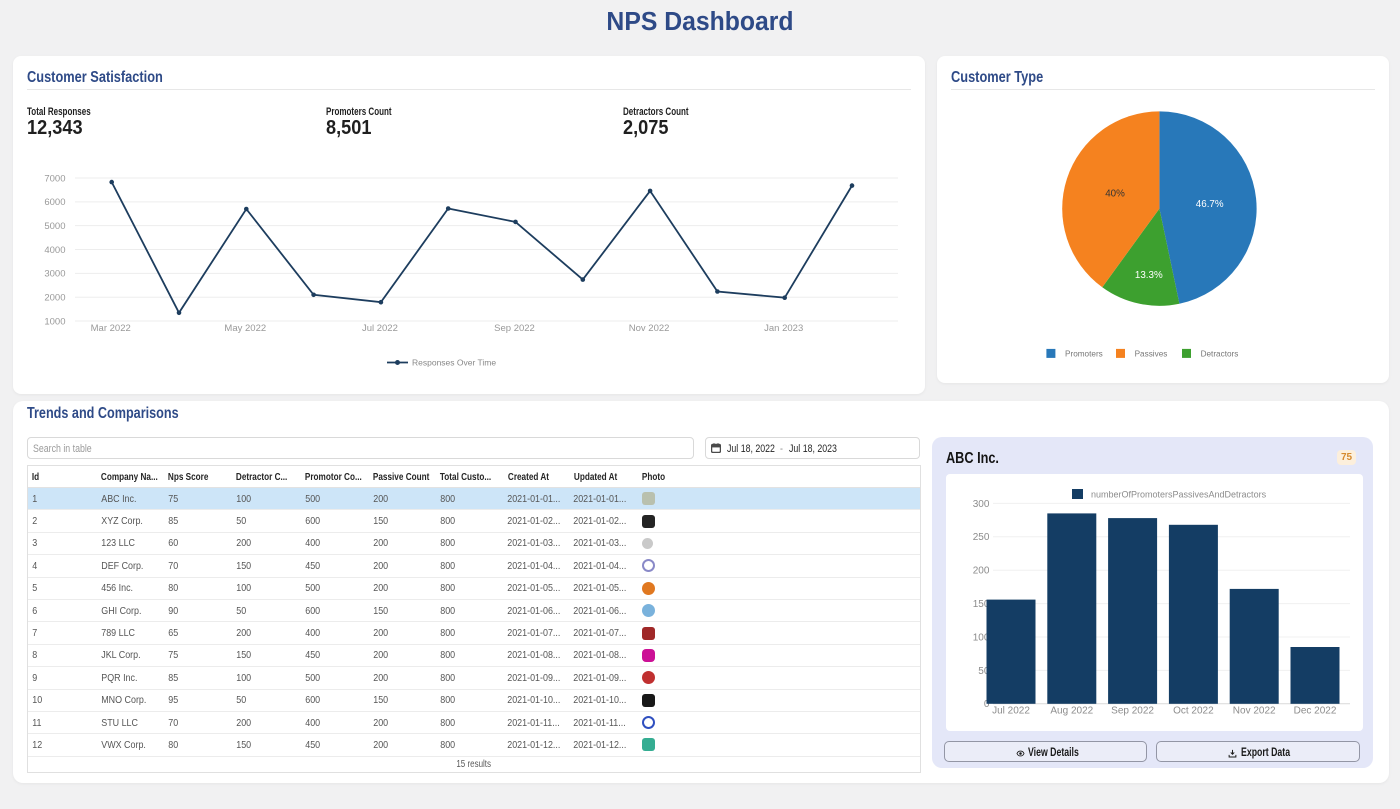 This screenshot has height=809, width=1400. I want to click on svg-text: 13.3%, so click(1149, 275).